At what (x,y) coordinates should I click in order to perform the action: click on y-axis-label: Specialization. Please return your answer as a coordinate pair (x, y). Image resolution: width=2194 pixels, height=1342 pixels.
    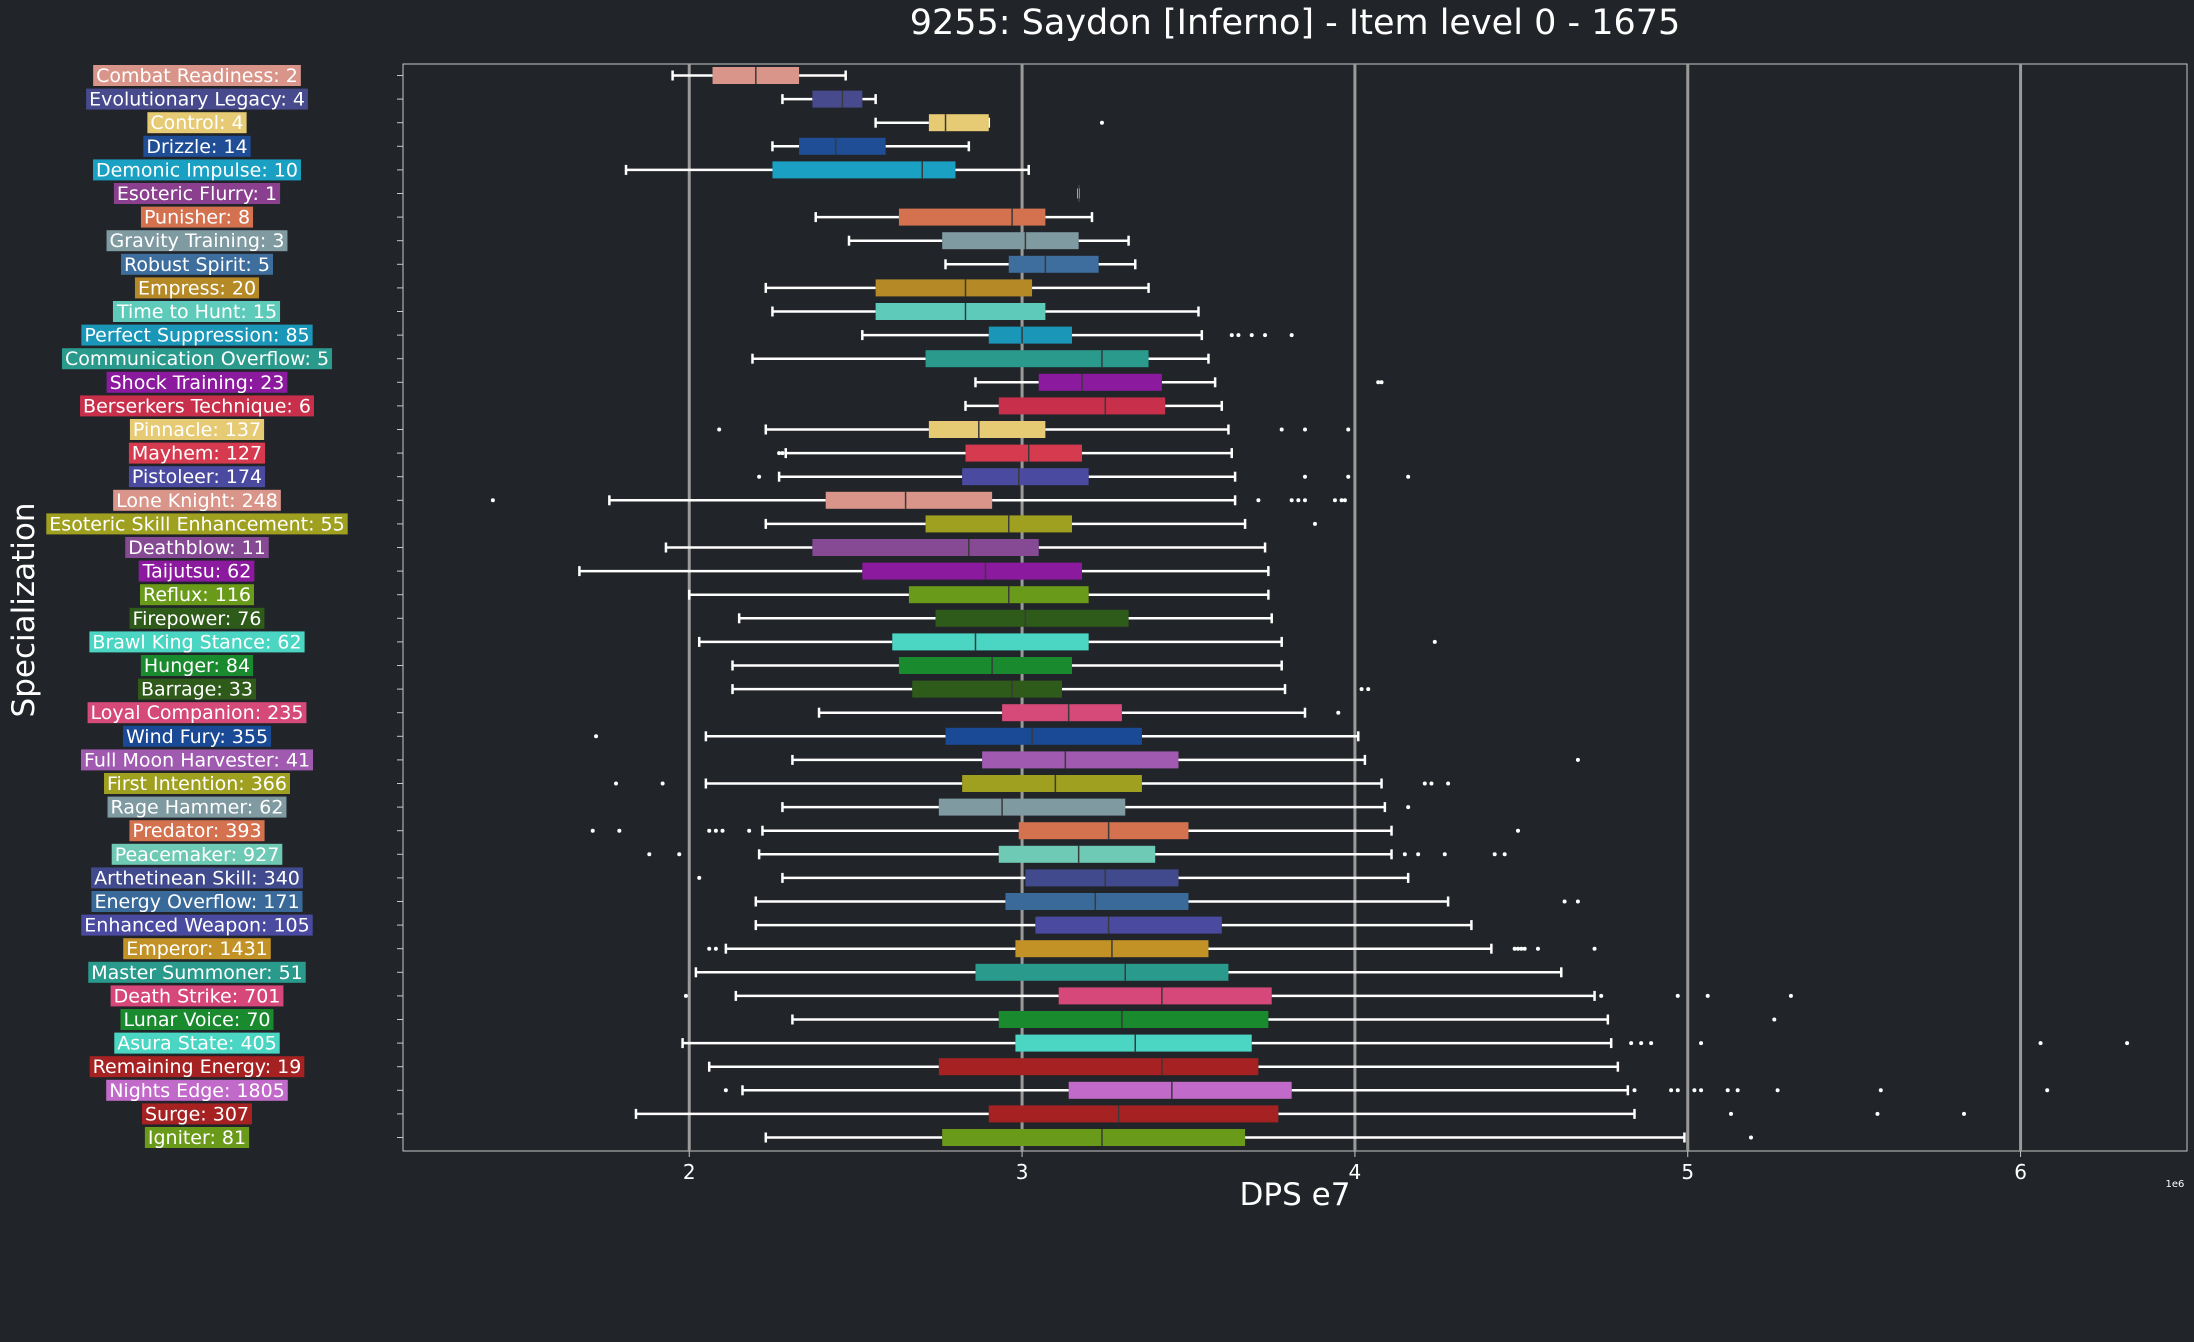
    Looking at the image, I should click on (24, 610).